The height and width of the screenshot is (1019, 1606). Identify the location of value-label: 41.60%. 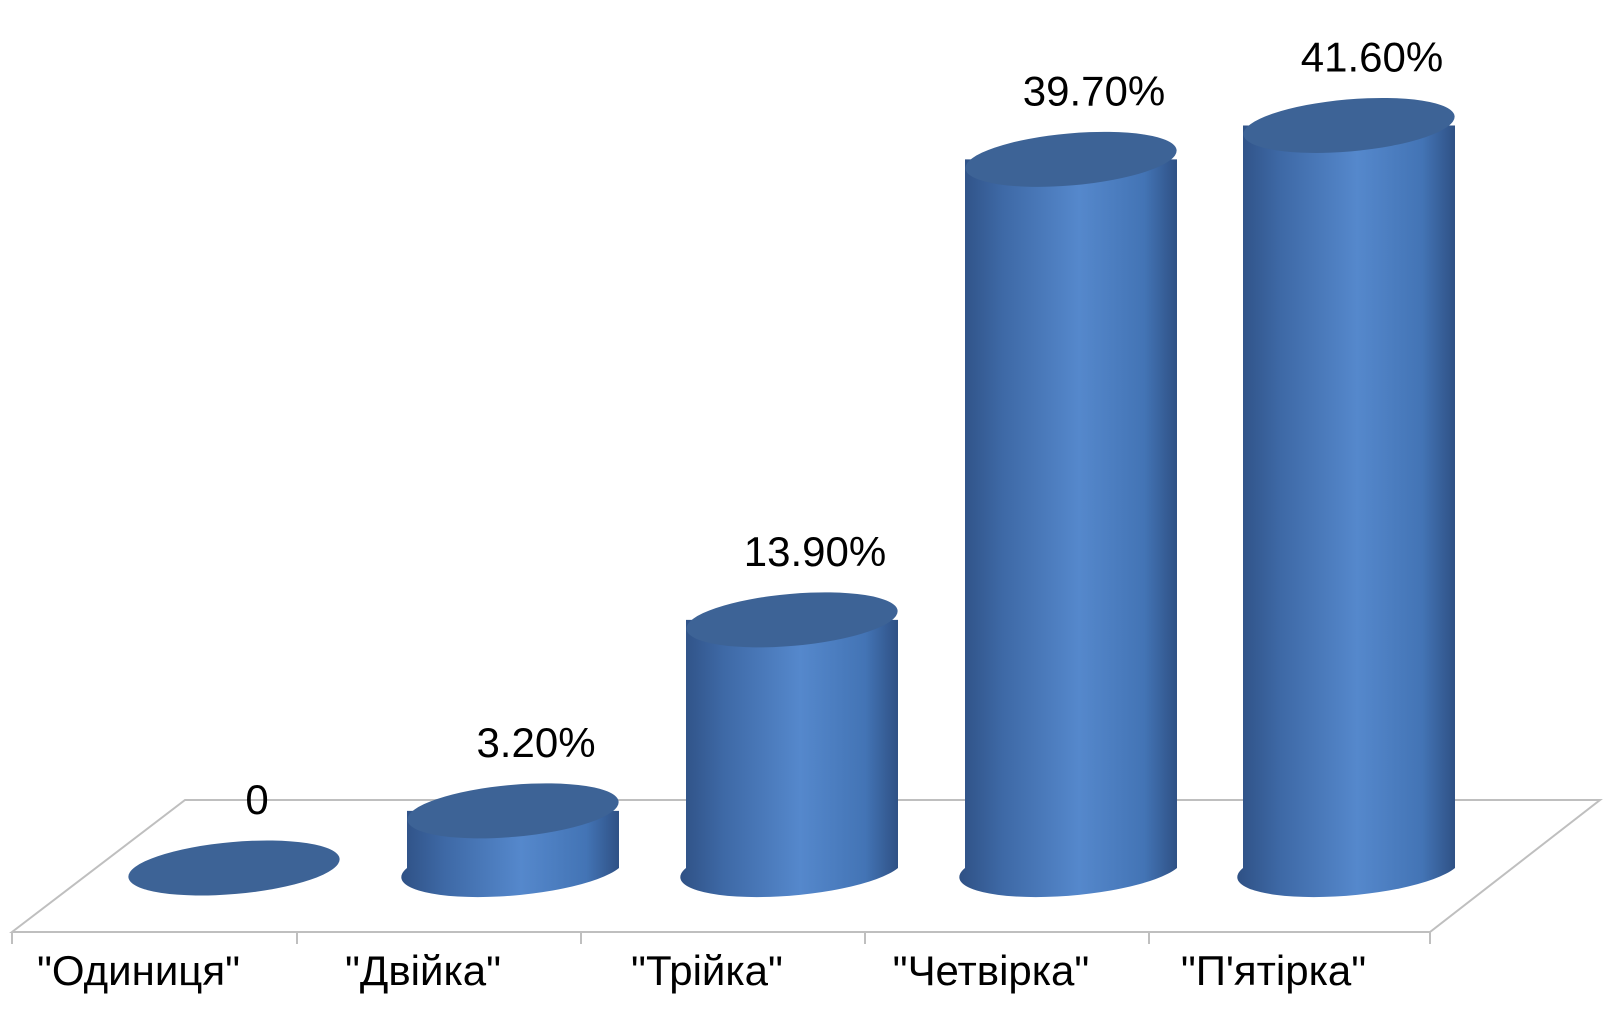
(1372, 56).